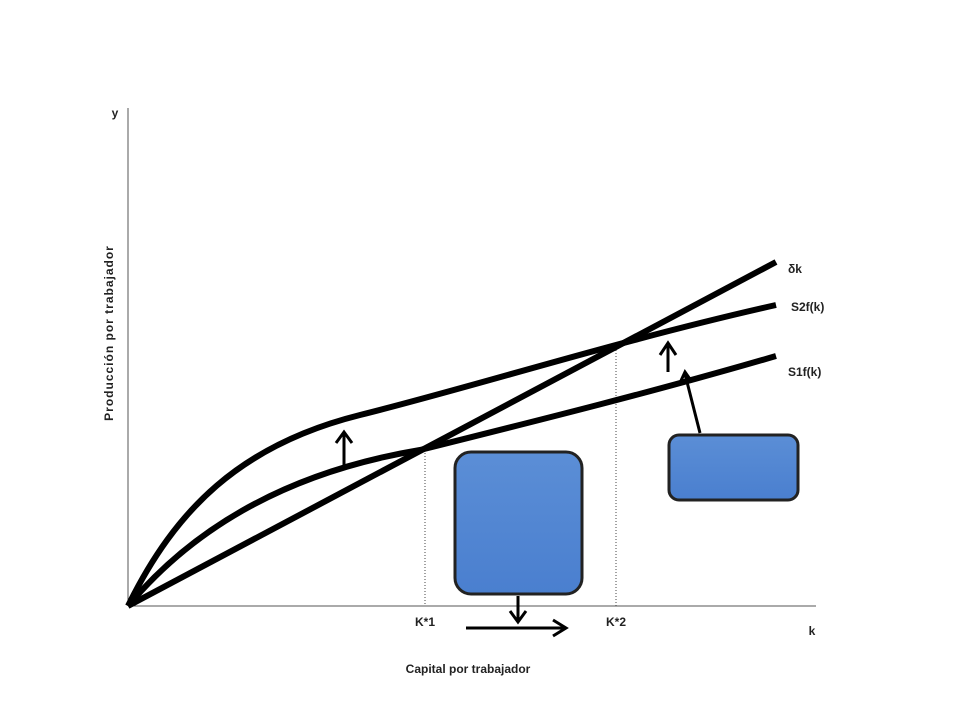 The width and height of the screenshot is (960, 725). I want to click on y-title: Producción por trabajador, so click(109, 333).